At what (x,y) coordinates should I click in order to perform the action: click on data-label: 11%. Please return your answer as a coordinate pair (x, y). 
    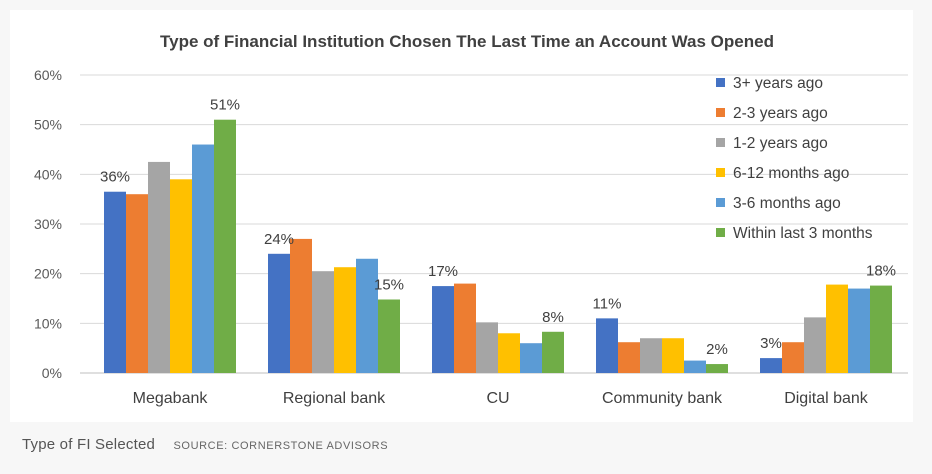
    Looking at the image, I should click on (607, 303).